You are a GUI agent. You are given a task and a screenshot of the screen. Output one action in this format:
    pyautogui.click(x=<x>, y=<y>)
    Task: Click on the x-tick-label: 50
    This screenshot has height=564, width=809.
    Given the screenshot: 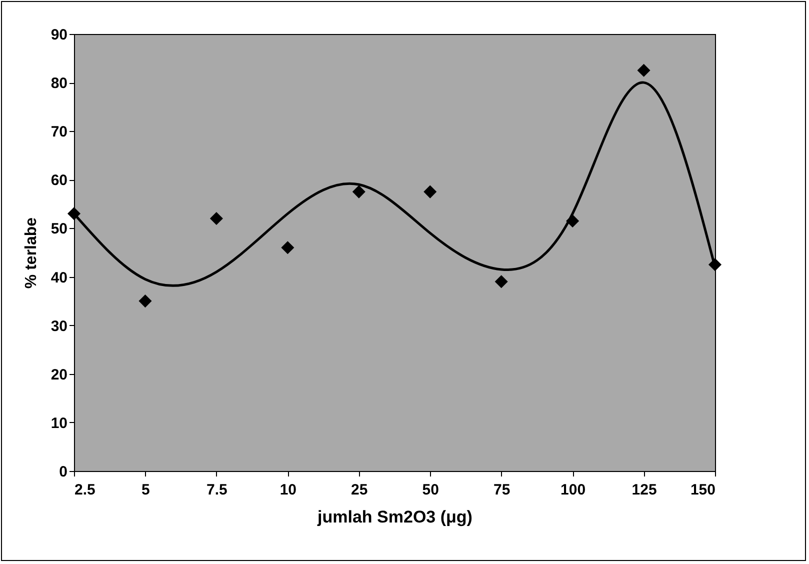 What is the action you would take?
    pyautogui.click(x=430, y=490)
    